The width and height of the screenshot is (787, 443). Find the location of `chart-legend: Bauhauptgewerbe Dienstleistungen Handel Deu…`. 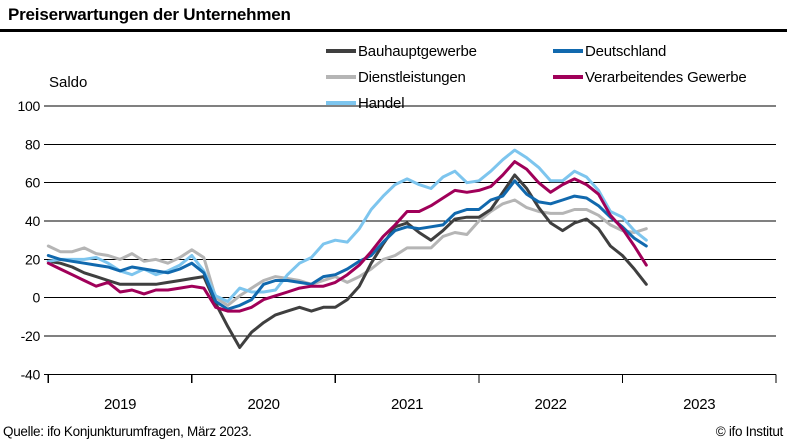

chart-legend: Bauhauptgewerbe Dienstleistungen Handel Deu… is located at coordinates (536, 77).